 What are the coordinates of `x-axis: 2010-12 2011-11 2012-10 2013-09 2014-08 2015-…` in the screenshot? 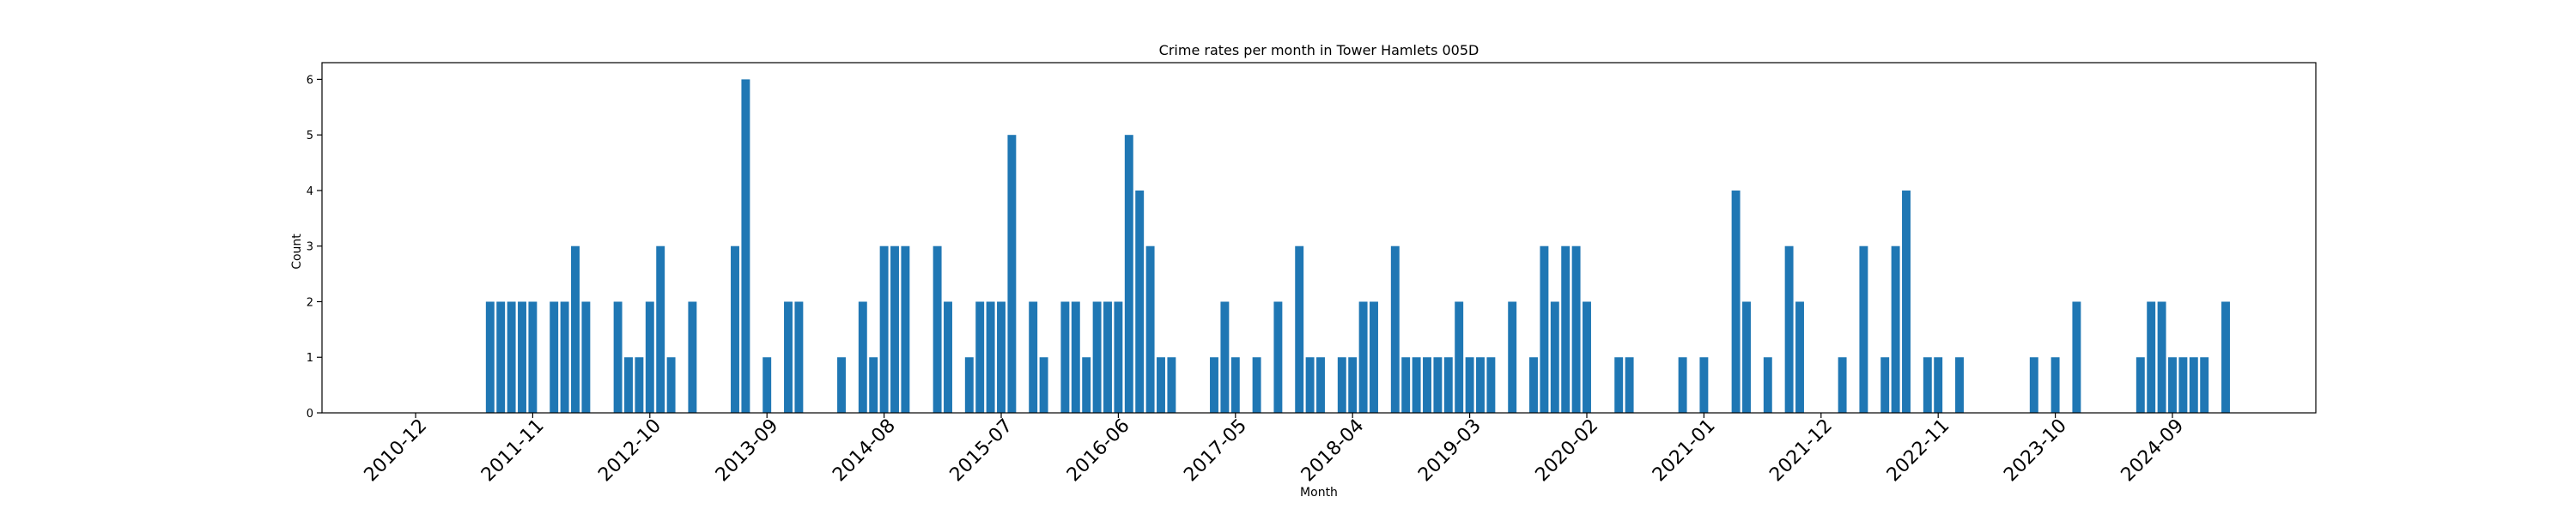 It's located at (1275, 450).